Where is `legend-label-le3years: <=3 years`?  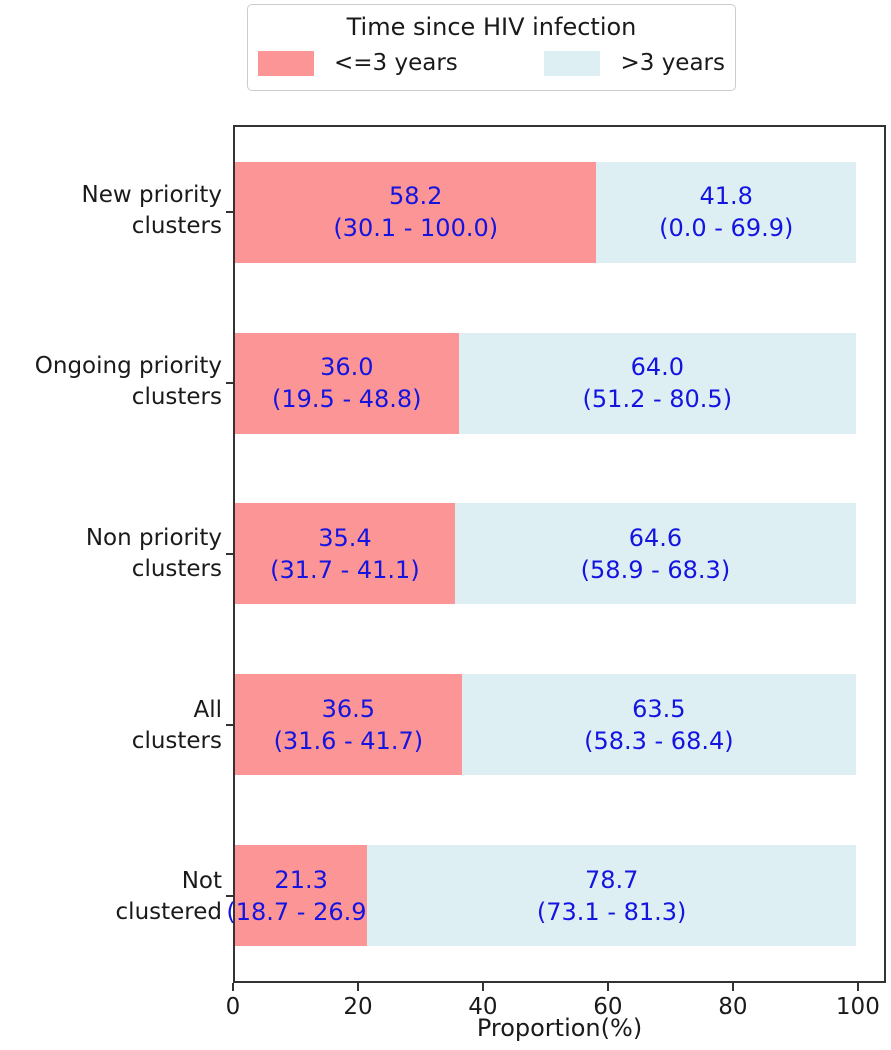 legend-label-le3years: <=3 years is located at coordinates (396, 63).